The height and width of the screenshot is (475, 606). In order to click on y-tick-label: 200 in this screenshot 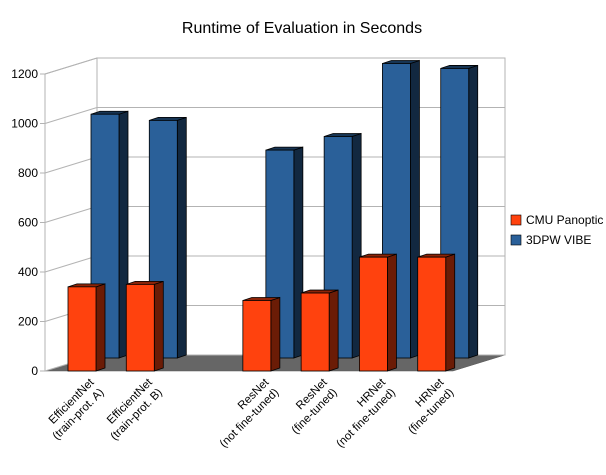, I will do `click(28, 322)`.